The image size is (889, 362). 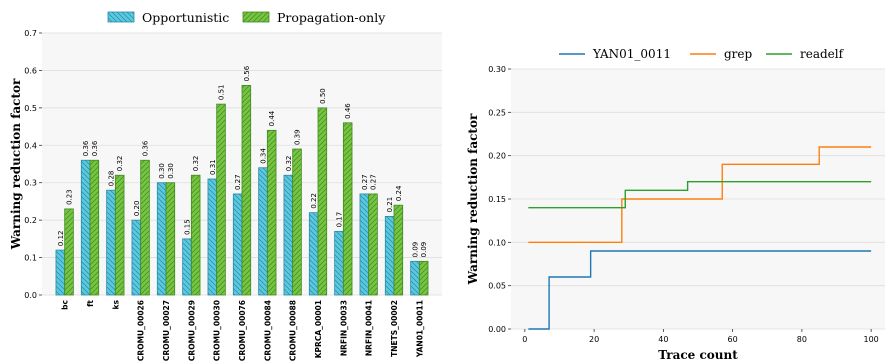 What do you see at coordinates (314, 201) in the screenshot?
I see `data-label-opportunistic-kprca-00001: 0.22` at bounding box center [314, 201].